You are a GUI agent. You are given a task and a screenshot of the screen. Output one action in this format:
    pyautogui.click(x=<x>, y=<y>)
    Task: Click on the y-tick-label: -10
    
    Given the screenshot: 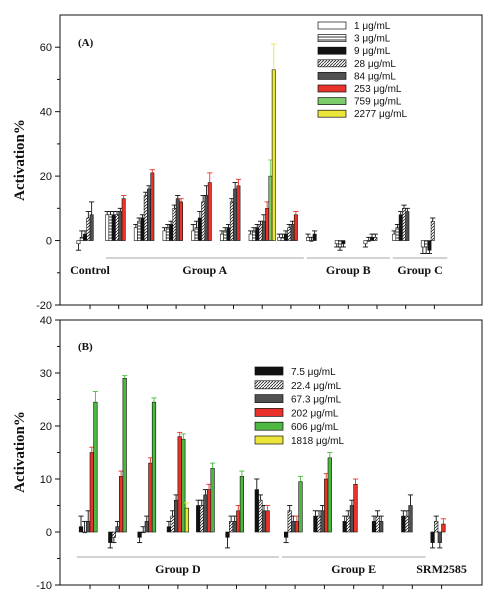 What is the action you would take?
    pyautogui.click(x=44, y=586)
    